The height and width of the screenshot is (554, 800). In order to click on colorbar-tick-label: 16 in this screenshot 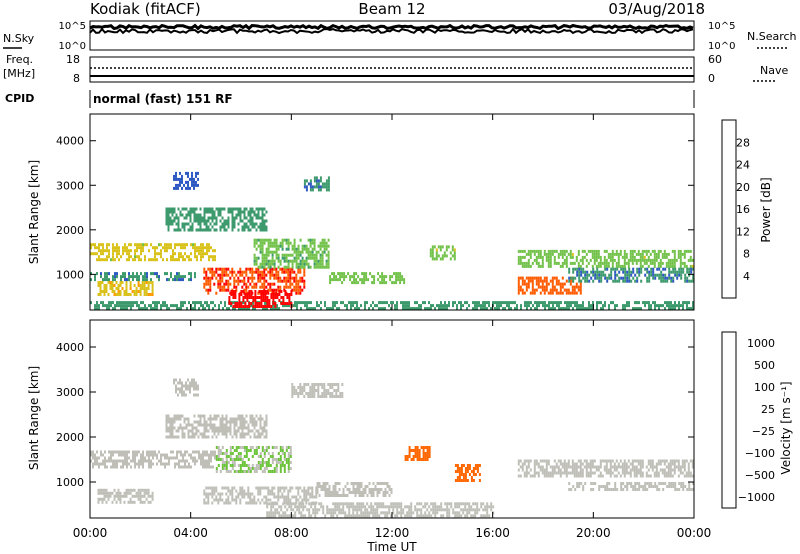, I will do `click(743, 209)`.